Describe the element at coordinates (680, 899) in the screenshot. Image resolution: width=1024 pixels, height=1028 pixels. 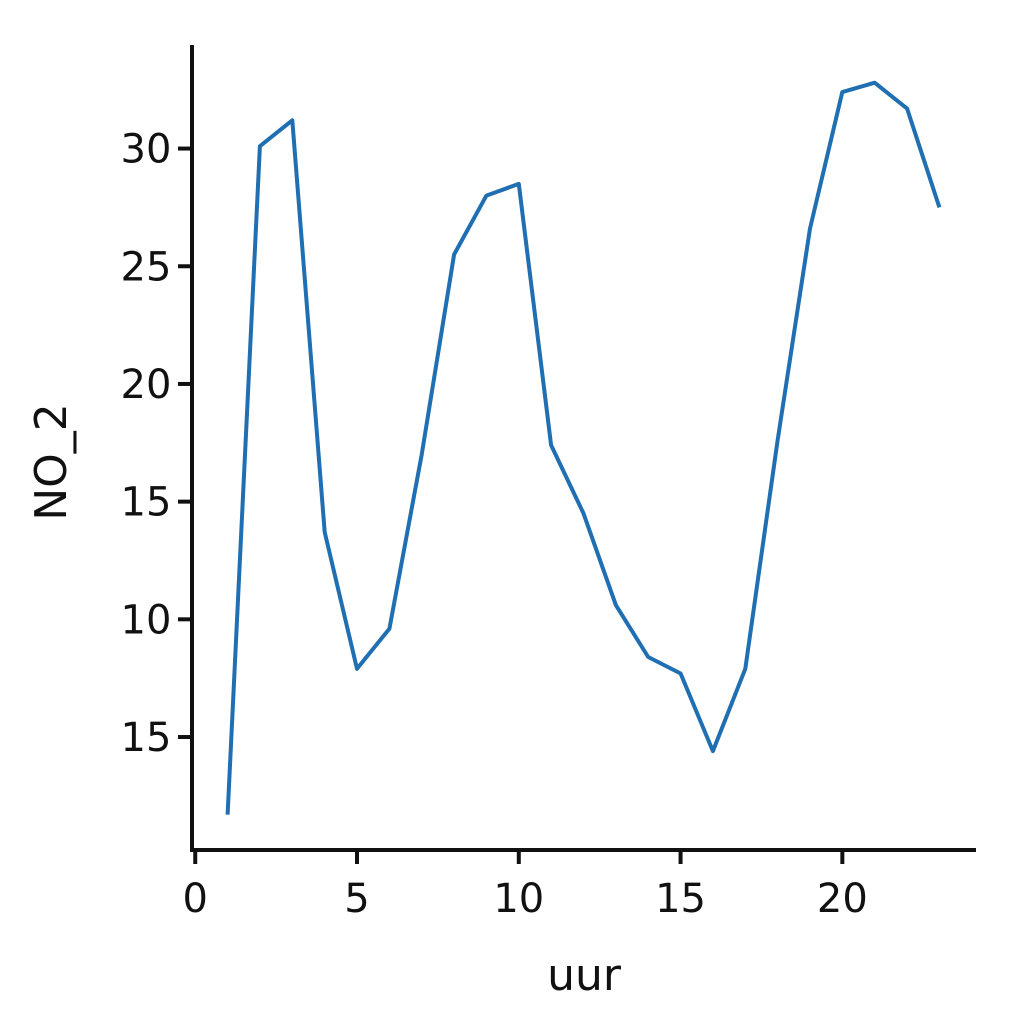
I see `x-tick-label: 15` at that location.